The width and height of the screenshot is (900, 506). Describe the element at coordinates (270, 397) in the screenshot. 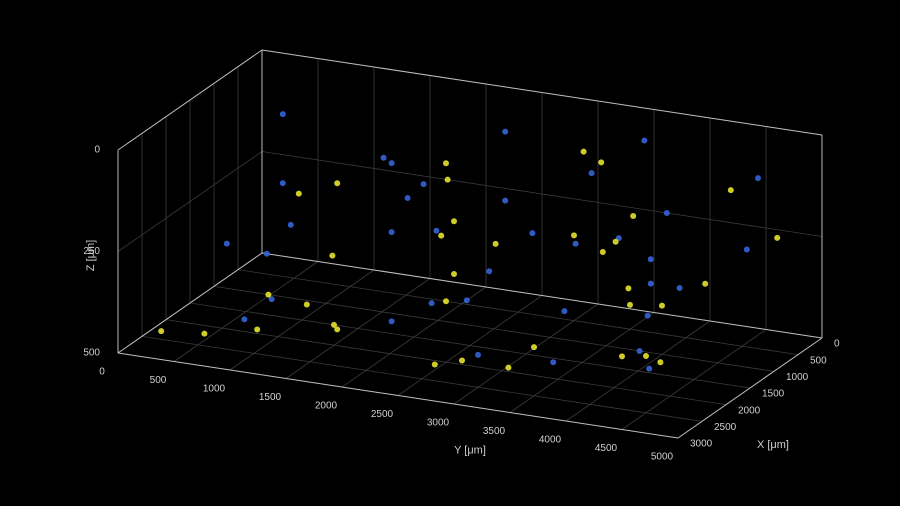

I see `y-tick-label: 1500` at that location.